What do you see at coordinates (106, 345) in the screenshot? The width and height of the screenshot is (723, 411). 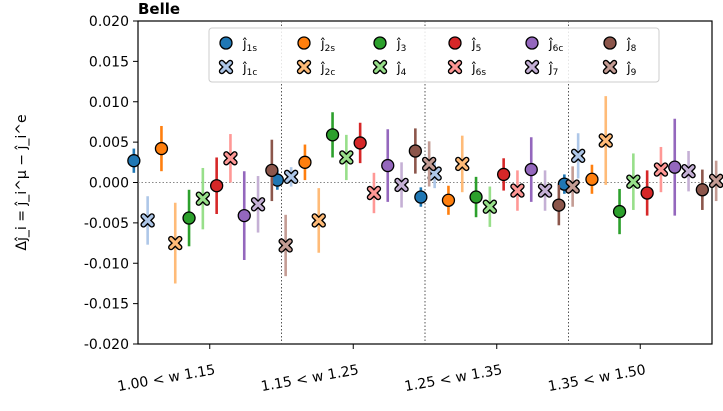 I see `y-tick-label: -0.020` at bounding box center [106, 345].